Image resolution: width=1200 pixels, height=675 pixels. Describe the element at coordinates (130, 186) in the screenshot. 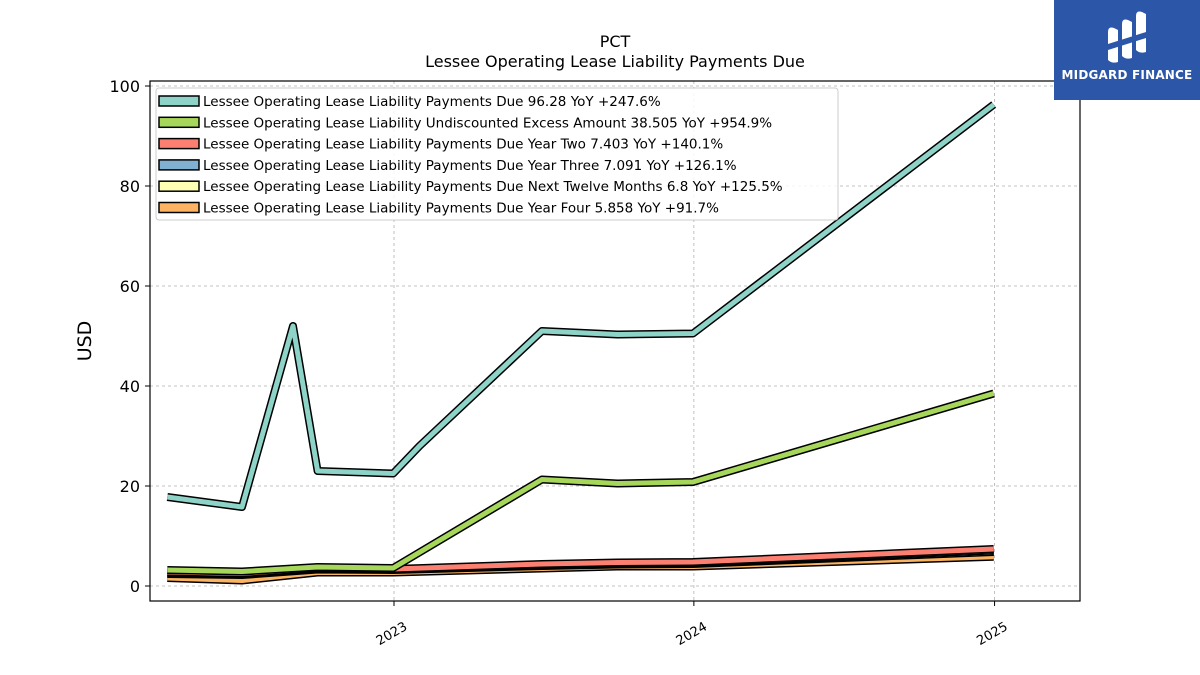

I see `y-tick-label: 80` at that location.